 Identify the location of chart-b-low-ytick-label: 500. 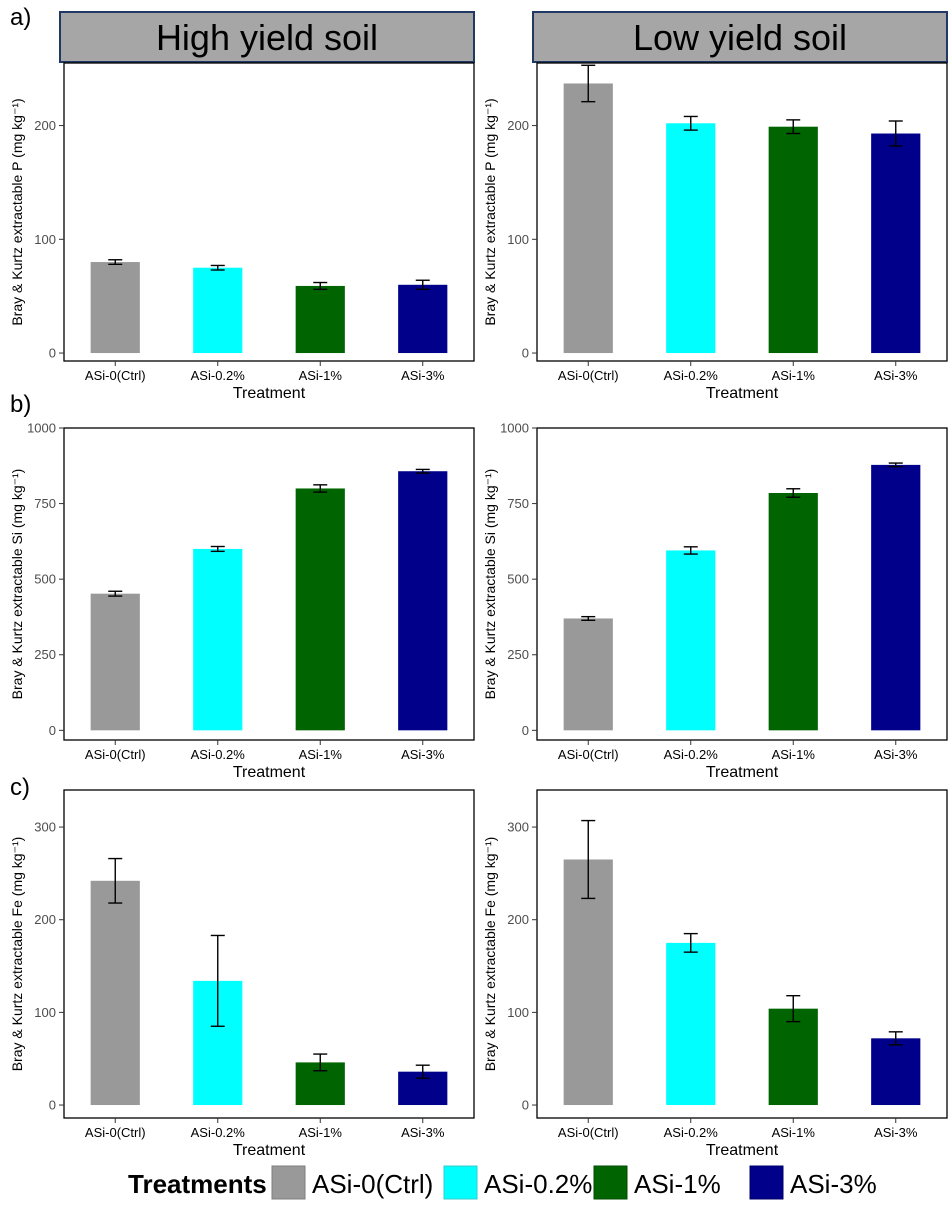
(518, 579).